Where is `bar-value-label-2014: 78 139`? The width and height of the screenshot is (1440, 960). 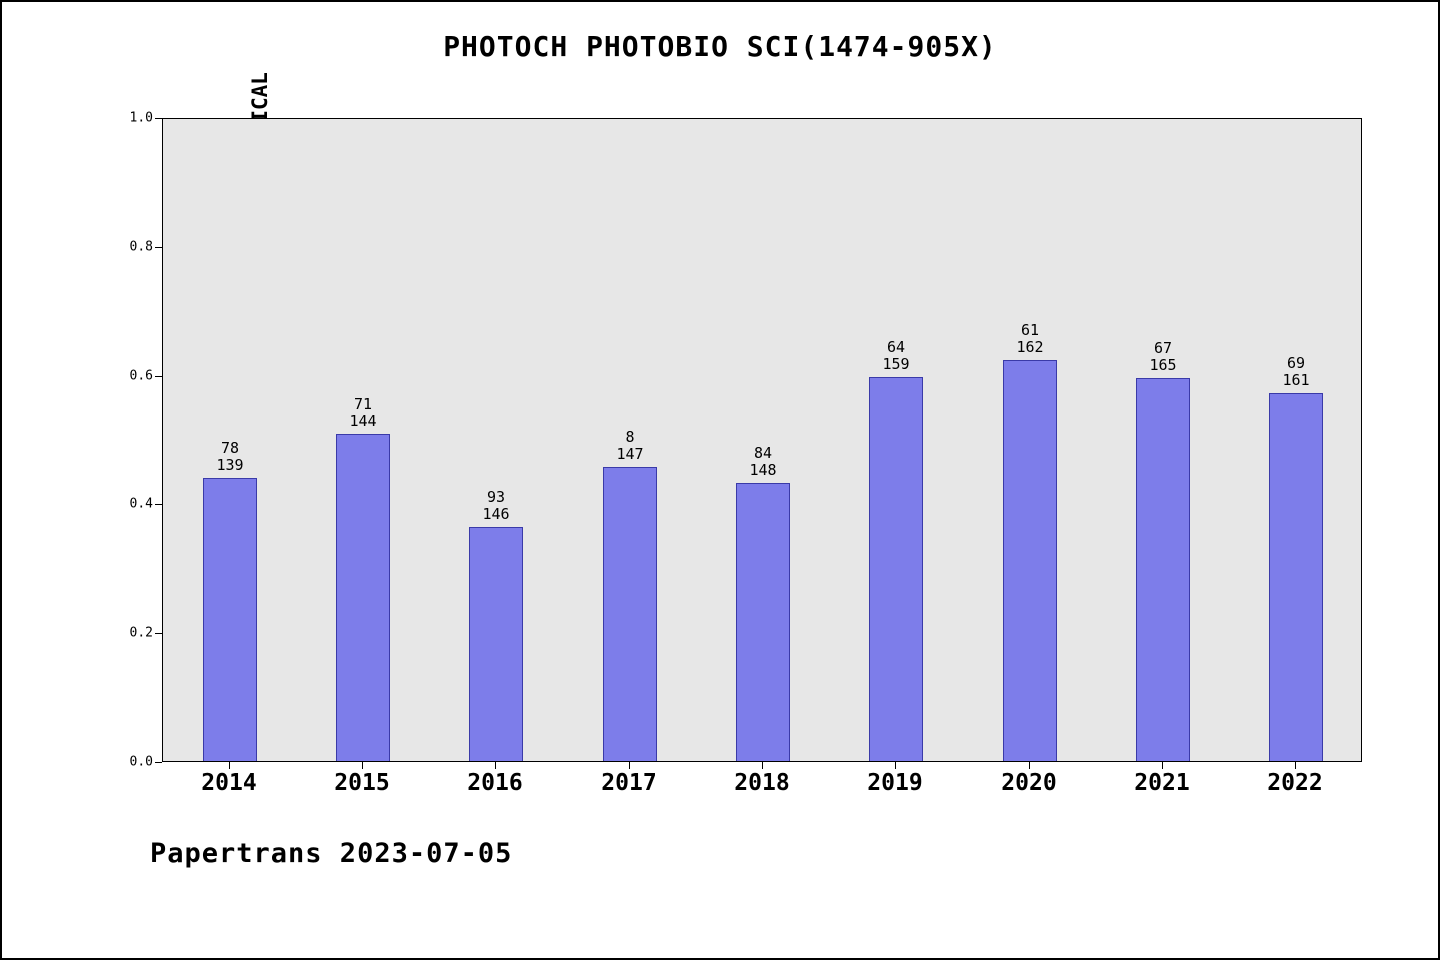 bar-value-label-2014: 78 139 is located at coordinates (230, 456).